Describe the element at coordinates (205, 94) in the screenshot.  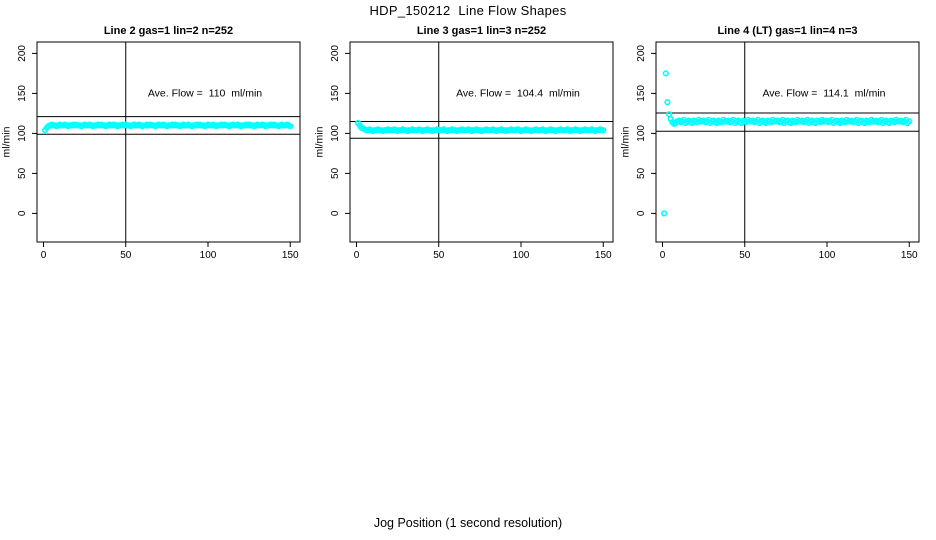
I see `average-flow-annotation: Ave. Flow = 110 ml/min` at that location.